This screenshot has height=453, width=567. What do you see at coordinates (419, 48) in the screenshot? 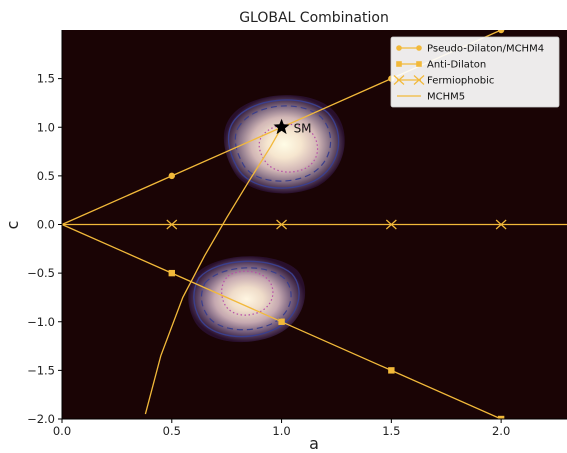
I see `legend-marker-pseudo-dilaton-mchm4-b` at bounding box center [419, 48].